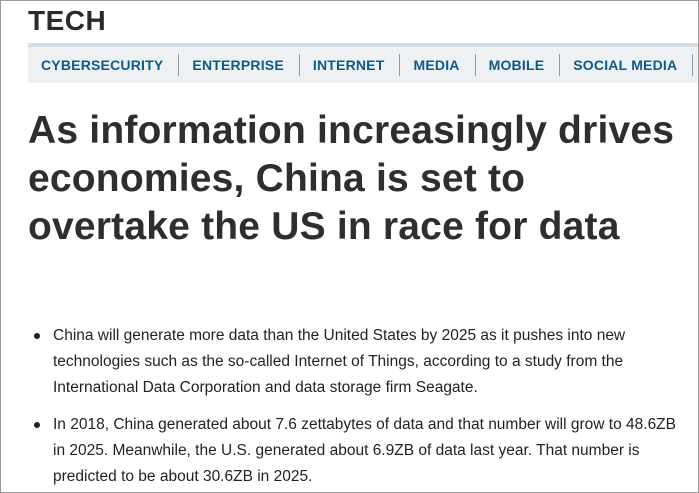 This screenshot has height=493, width=699. I want to click on nav-item-label: MOBILE, so click(516, 65).